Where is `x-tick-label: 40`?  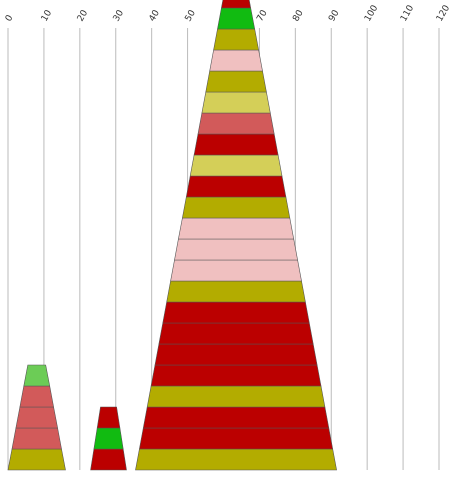 x-tick-label: 40 is located at coordinates (155, 15).